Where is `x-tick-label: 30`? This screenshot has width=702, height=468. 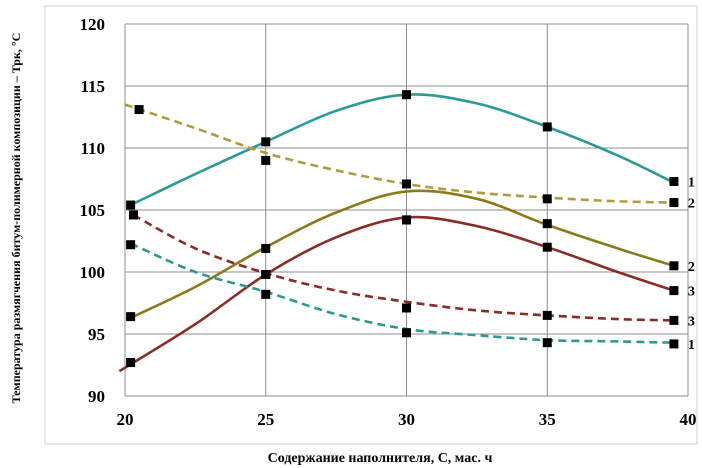 x-tick-label: 30 is located at coordinates (406, 419).